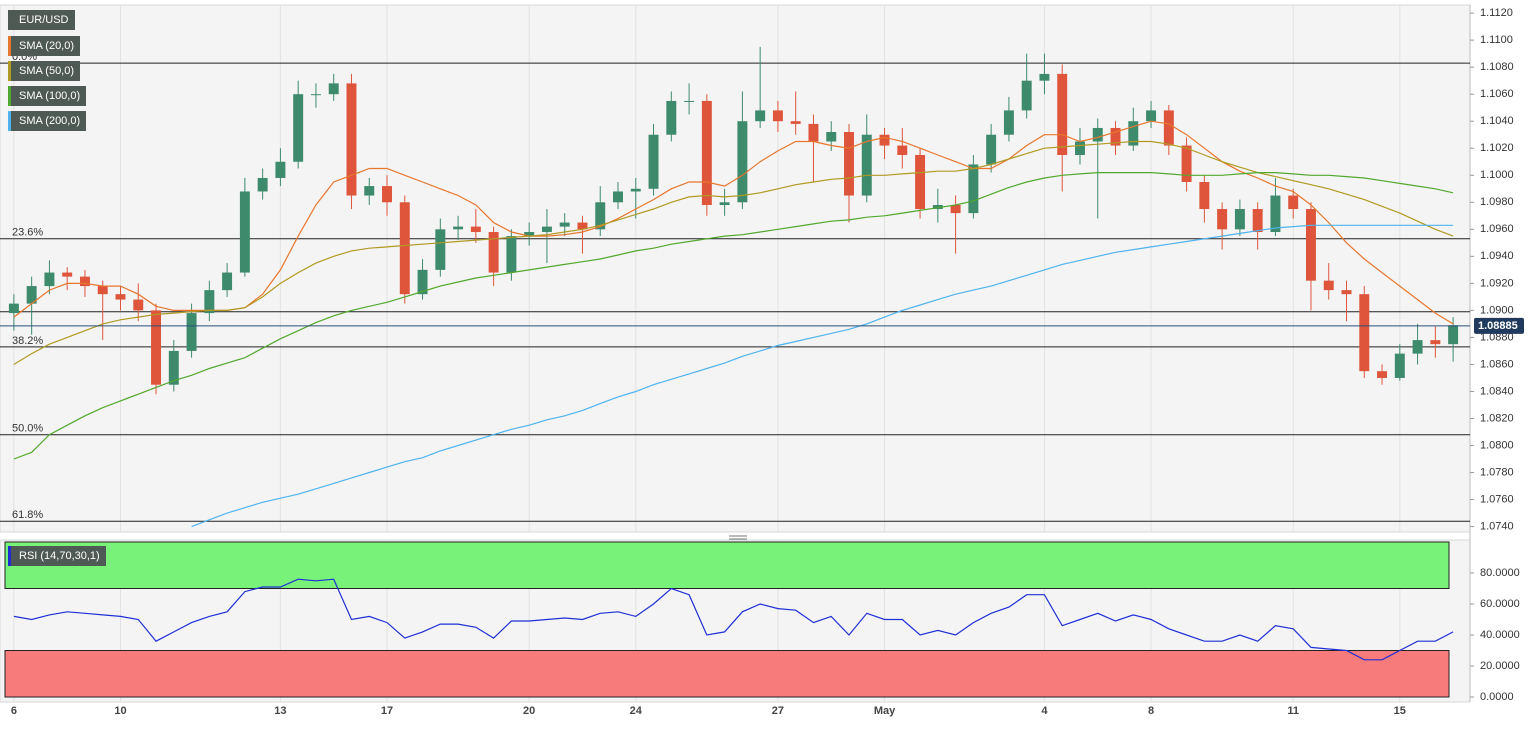  What do you see at coordinates (57, 556) in the screenshot?
I see `legend-item: RSI (14,70,30,1)` at bounding box center [57, 556].